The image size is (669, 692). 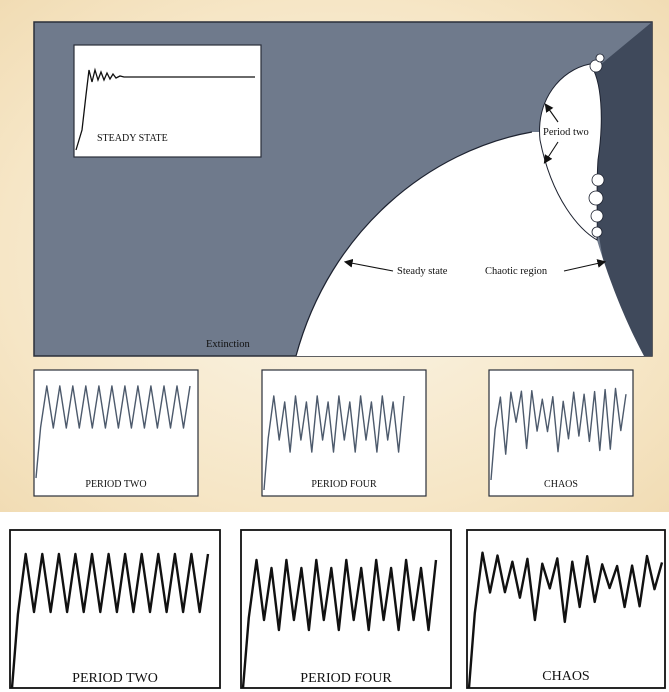 What do you see at coordinates (585, 265) in the screenshot?
I see `chaotic-region-arrow` at bounding box center [585, 265].